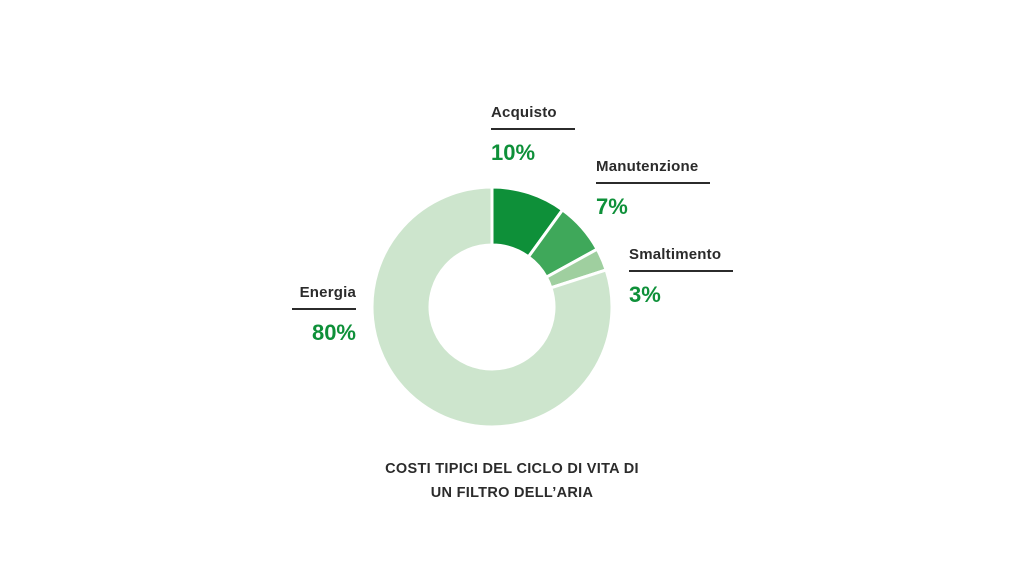 Image resolution: width=1024 pixels, height=576 pixels. I want to click on callout-rule-energia, so click(324, 309).